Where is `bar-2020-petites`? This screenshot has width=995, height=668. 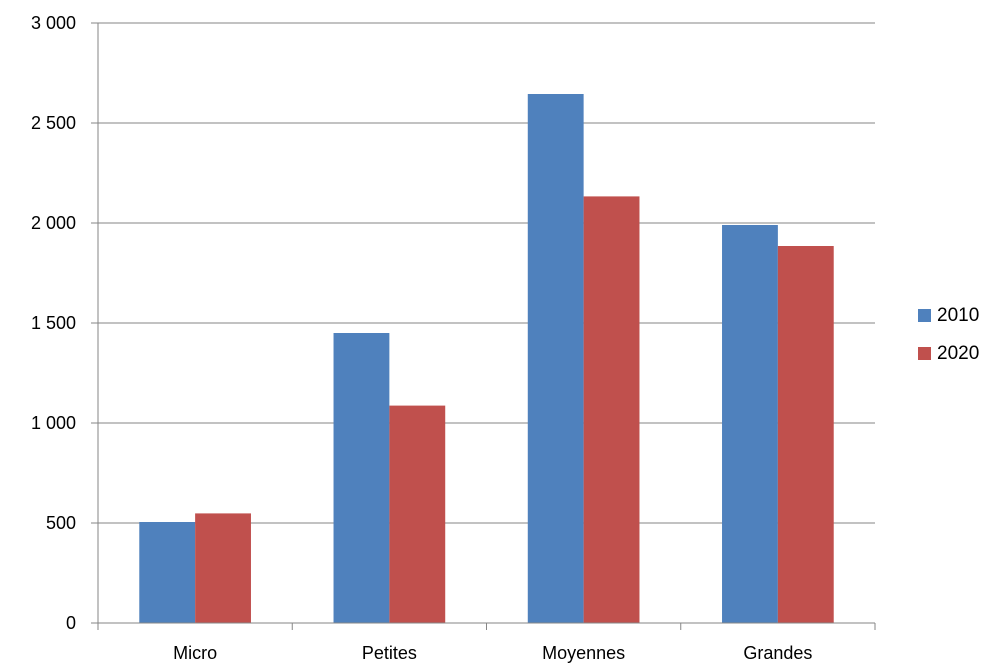
bar-2020-petites is located at coordinates (417, 514).